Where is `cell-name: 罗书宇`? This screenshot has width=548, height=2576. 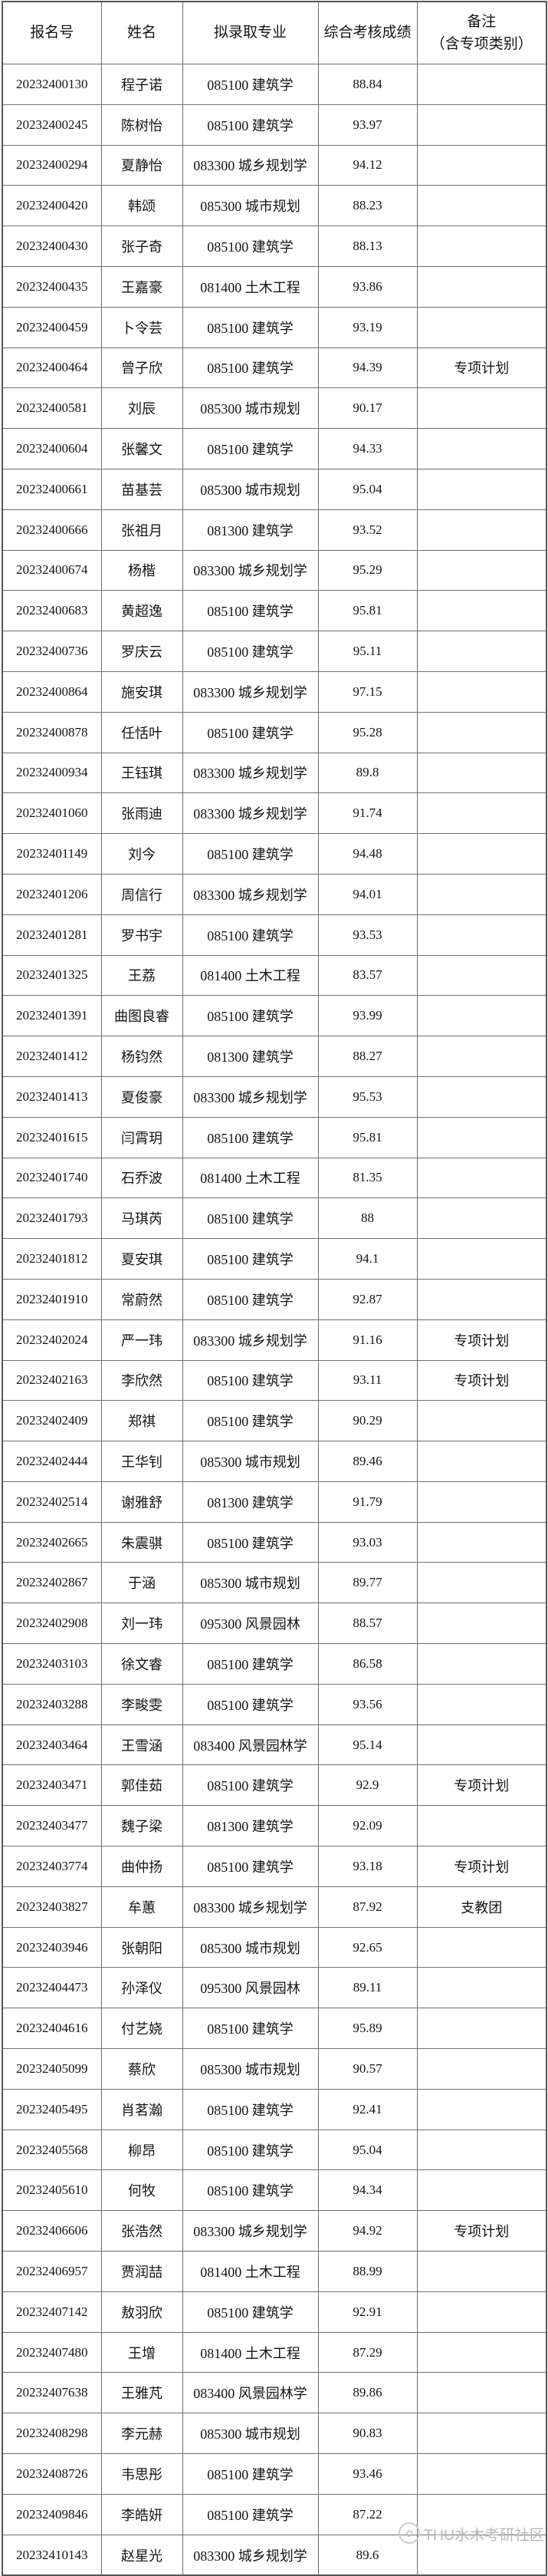
cell-name: 罗书宇 is located at coordinates (141, 935).